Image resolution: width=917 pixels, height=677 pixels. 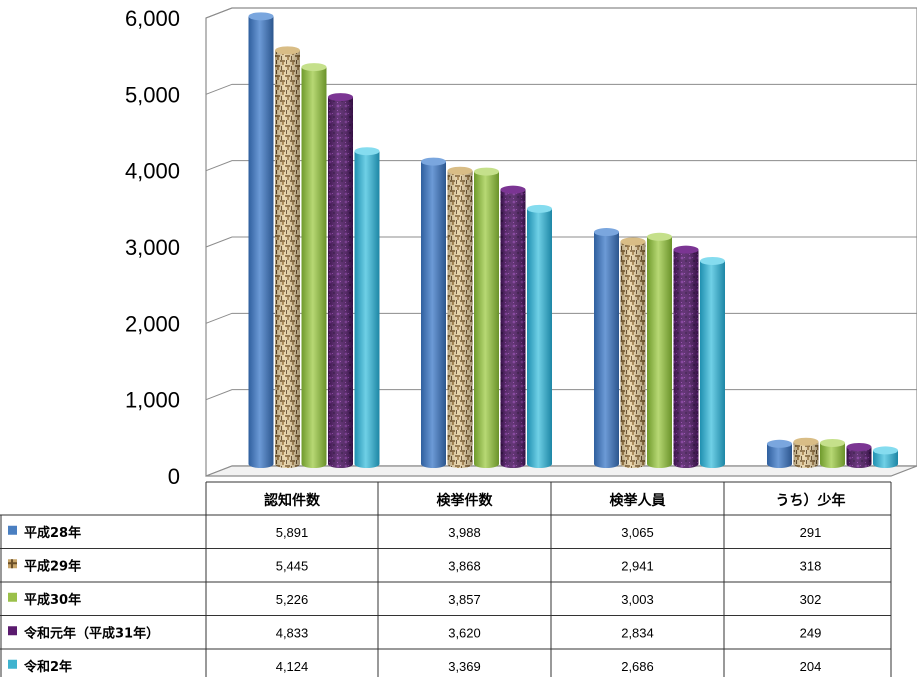 What do you see at coordinates (637, 532) in the screenshot?
I see `table-cell: 3,065` at bounding box center [637, 532].